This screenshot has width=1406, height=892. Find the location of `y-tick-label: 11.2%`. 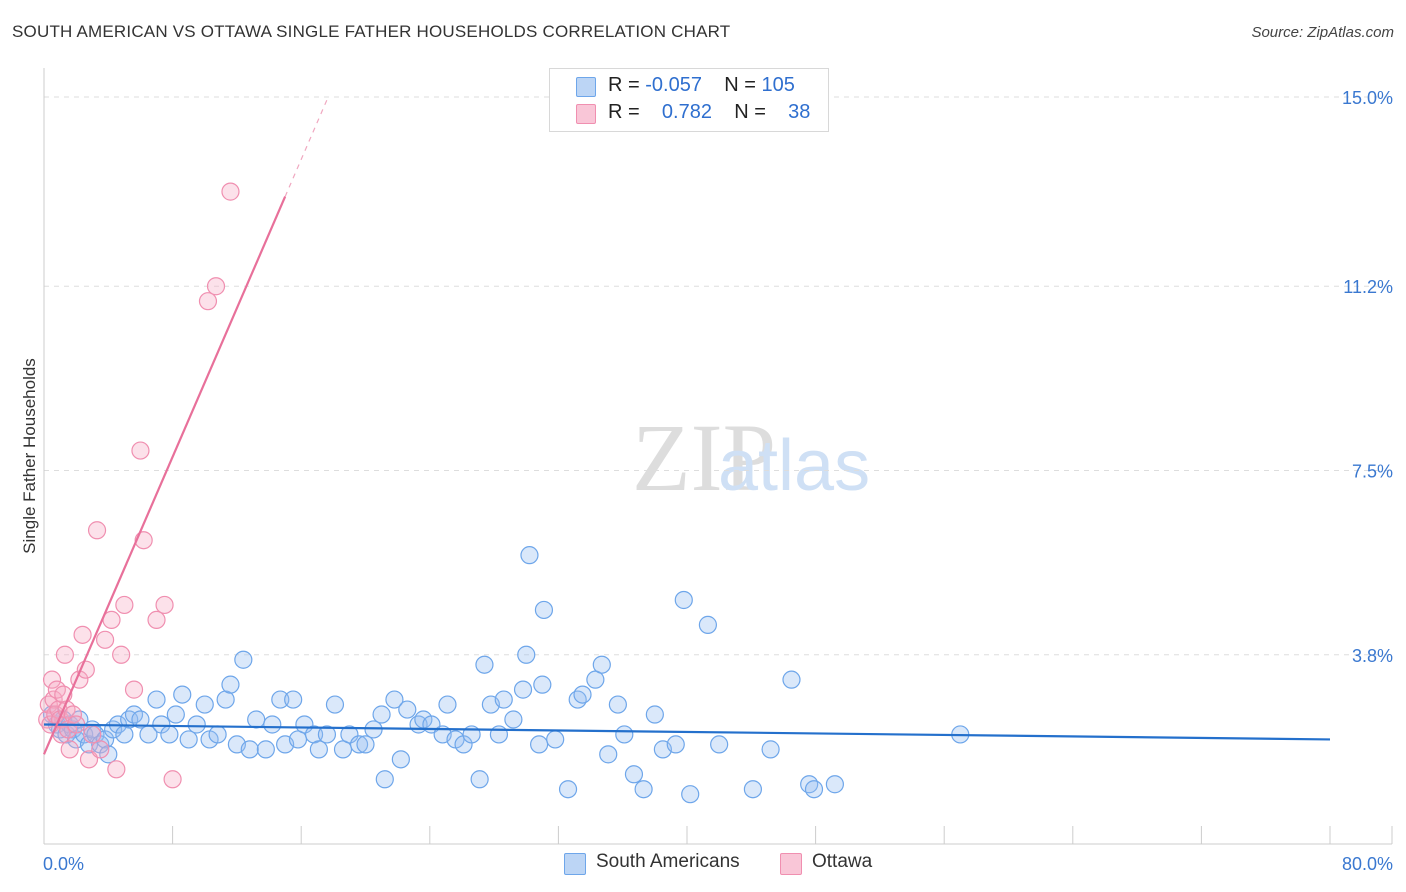

y-tick-label: 11.2% is located at coordinates (1368, 287).